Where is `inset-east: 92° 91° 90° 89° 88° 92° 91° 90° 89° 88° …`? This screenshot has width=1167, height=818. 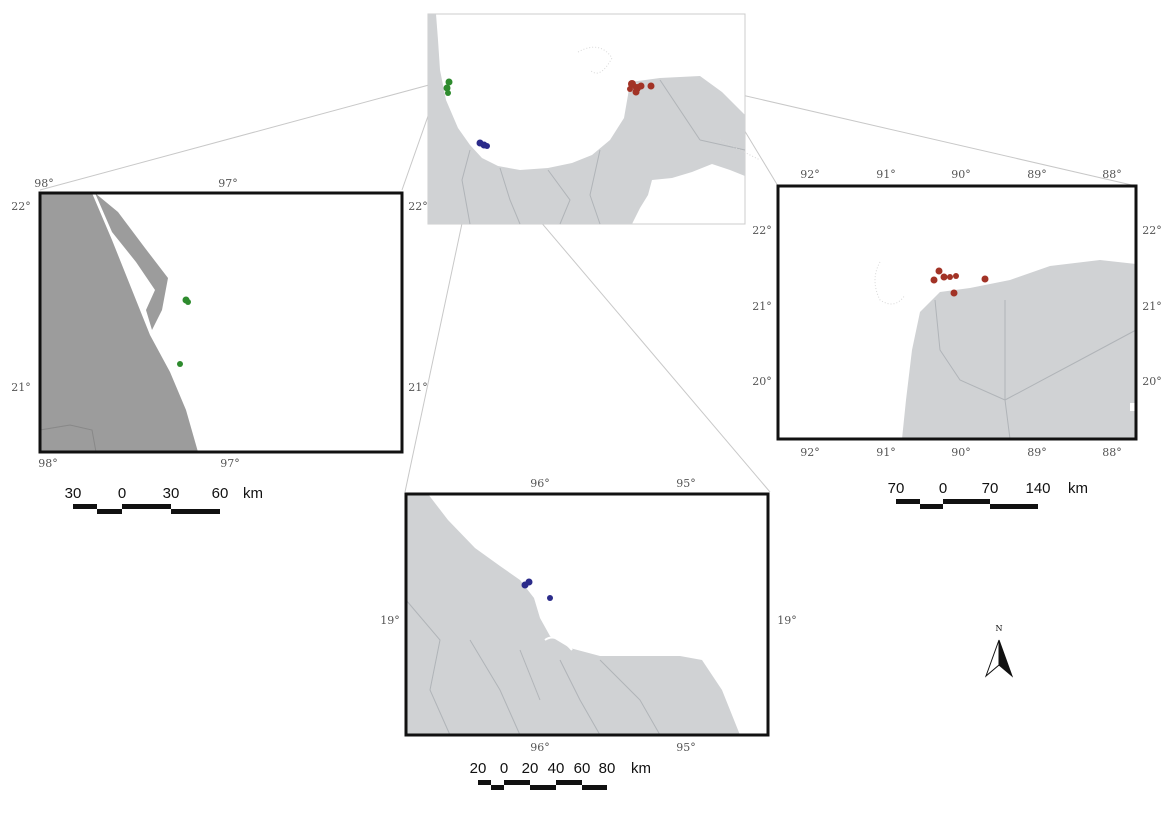
inset-east: 92° 91° 90° 89° 88° 92° 91° 90° 89° 88° … is located at coordinates (957, 338).